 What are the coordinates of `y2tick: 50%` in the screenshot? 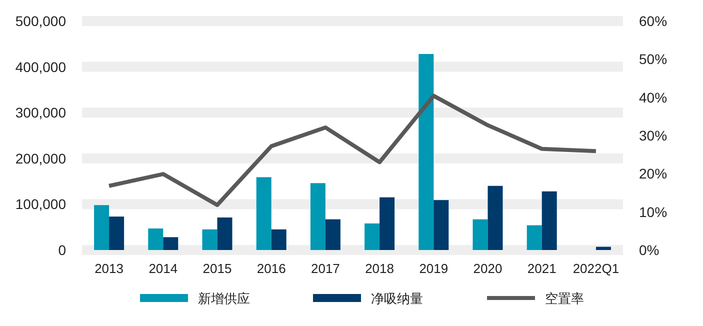 It's located at (653, 59).